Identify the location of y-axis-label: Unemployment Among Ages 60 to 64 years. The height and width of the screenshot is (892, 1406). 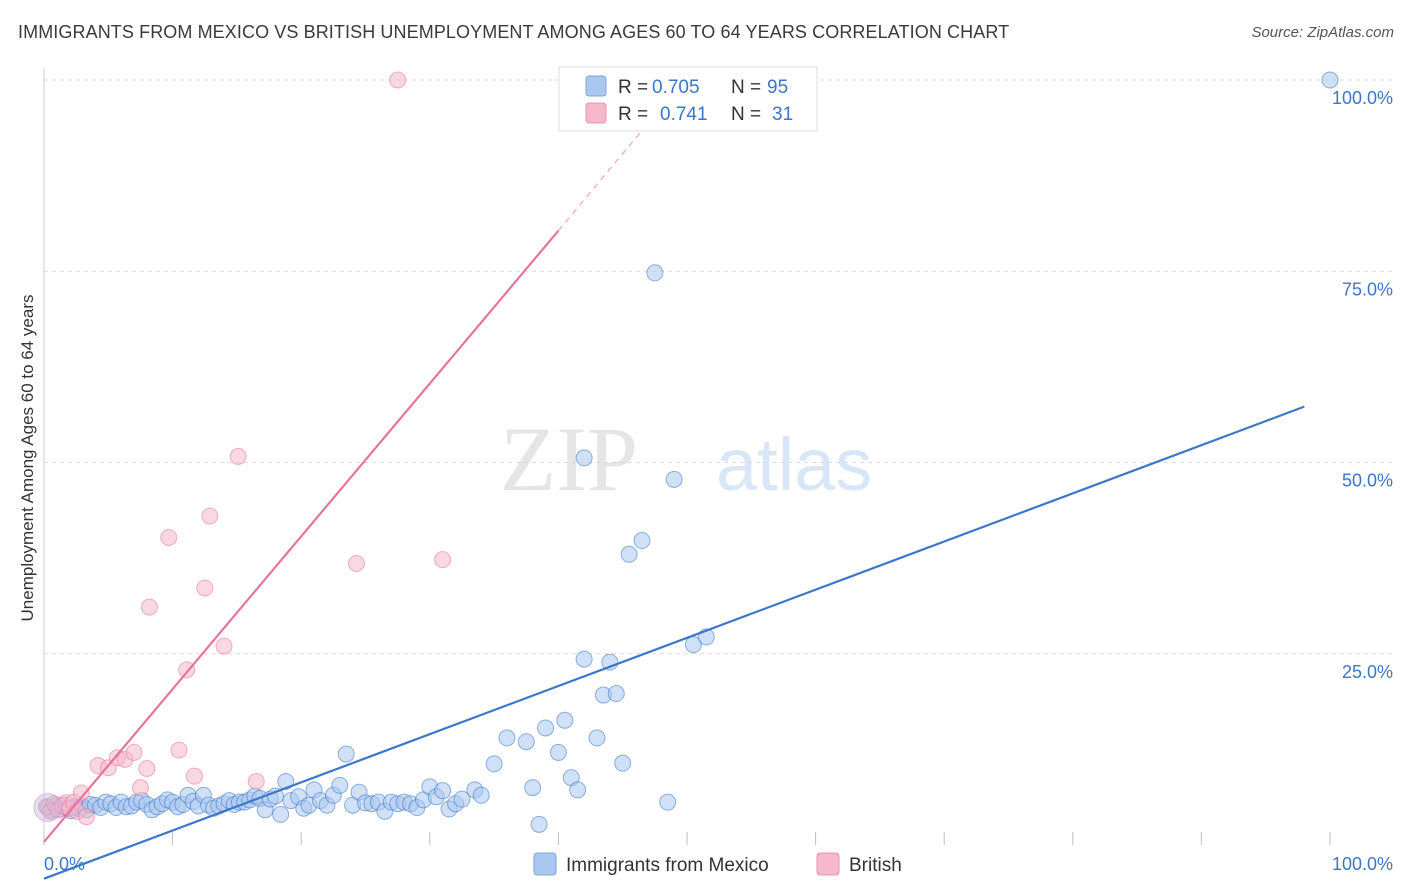
(27, 458).